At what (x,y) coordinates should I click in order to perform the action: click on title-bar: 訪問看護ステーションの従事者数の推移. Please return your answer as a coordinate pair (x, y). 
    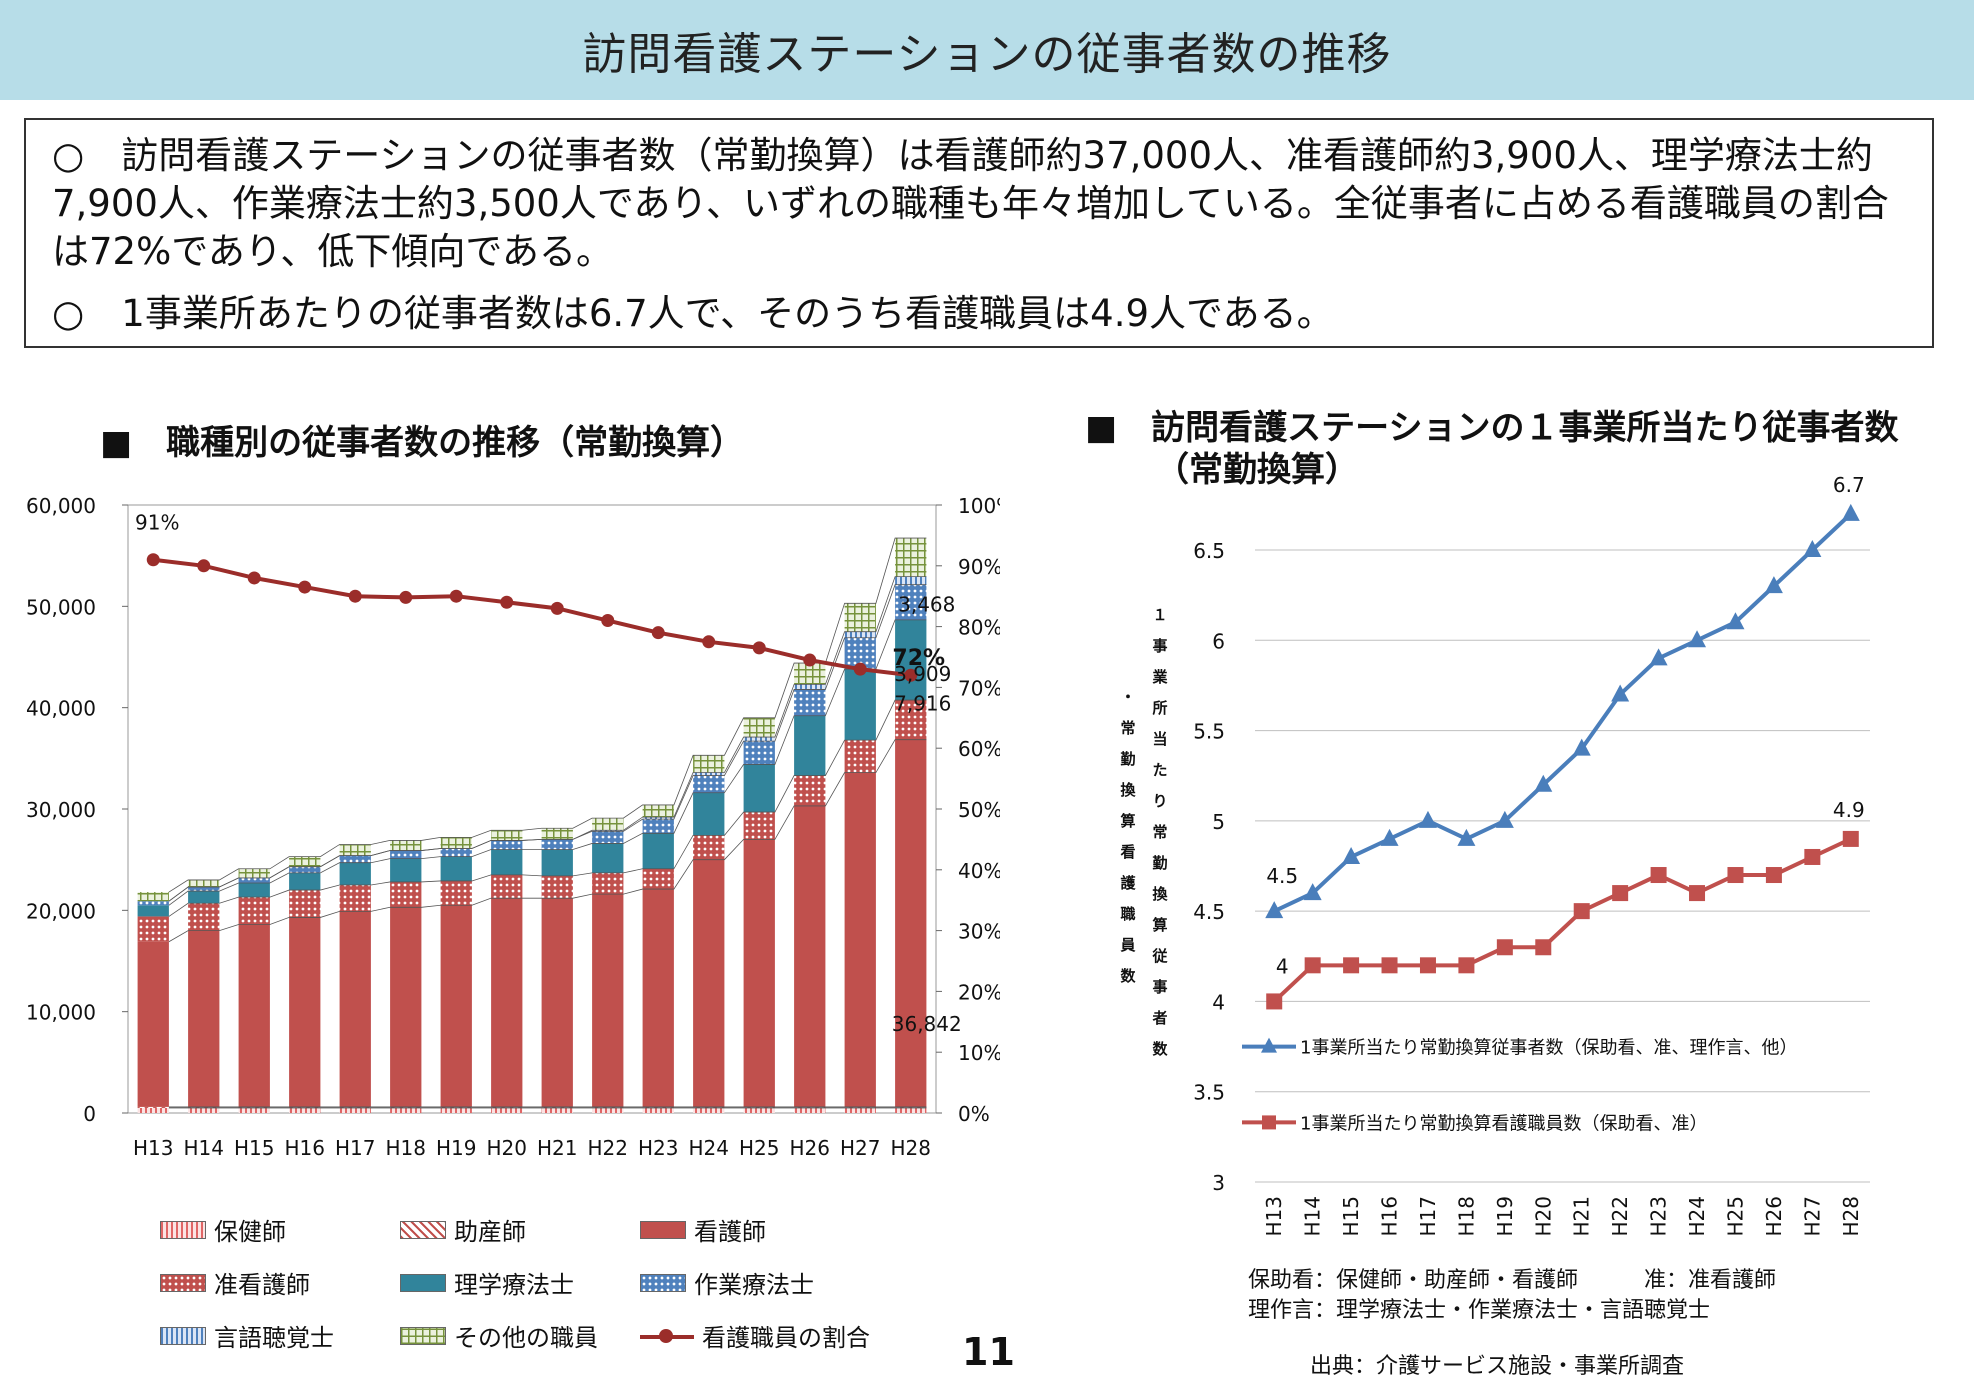
    Looking at the image, I should click on (987, 50).